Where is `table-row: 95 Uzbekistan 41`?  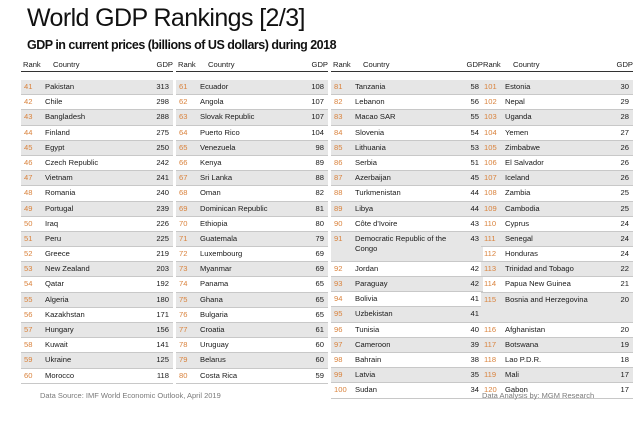
table-row: 95 Uzbekistan 41 is located at coordinates (407, 315).